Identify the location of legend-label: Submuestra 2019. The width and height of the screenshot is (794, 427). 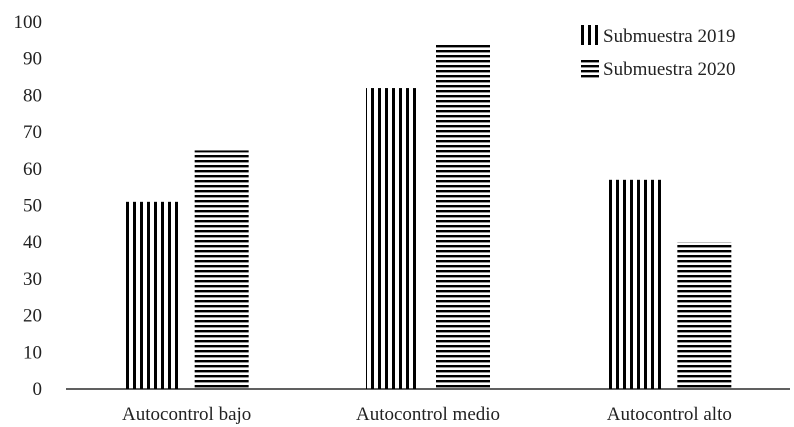
(669, 36).